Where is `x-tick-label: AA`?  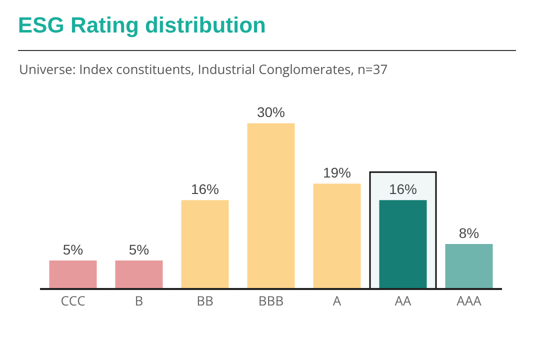 x-tick-label: AA is located at coordinates (403, 300).